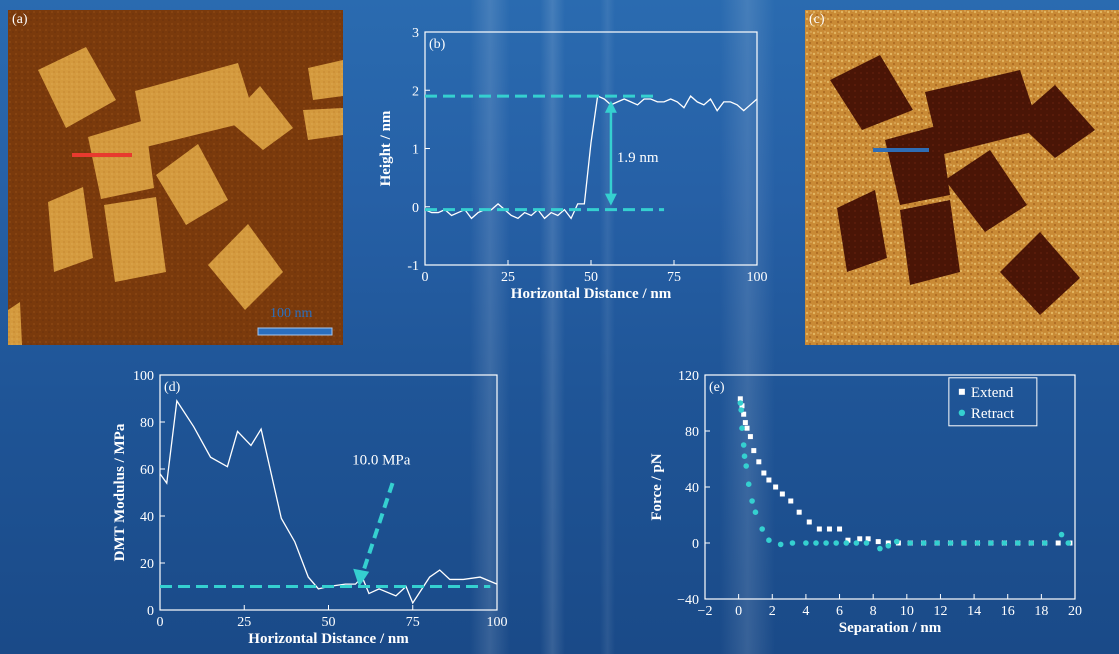 The height and width of the screenshot is (654, 1119). What do you see at coordinates (688, 376) in the screenshot?
I see `y-tick-label: 120` at bounding box center [688, 376].